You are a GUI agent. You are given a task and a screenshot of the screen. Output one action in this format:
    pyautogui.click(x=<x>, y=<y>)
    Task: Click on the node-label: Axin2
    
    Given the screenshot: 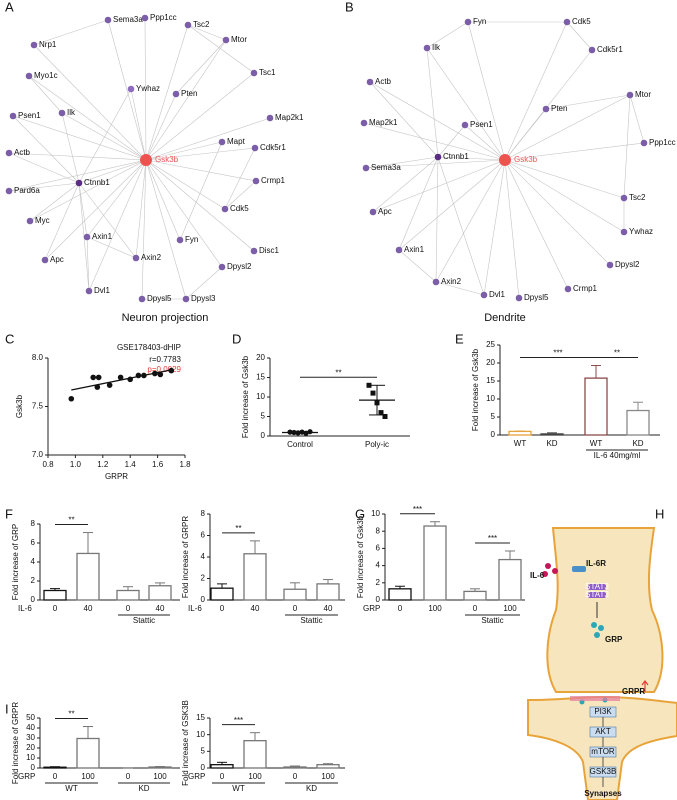 What is the action you would take?
    pyautogui.click(x=151, y=257)
    